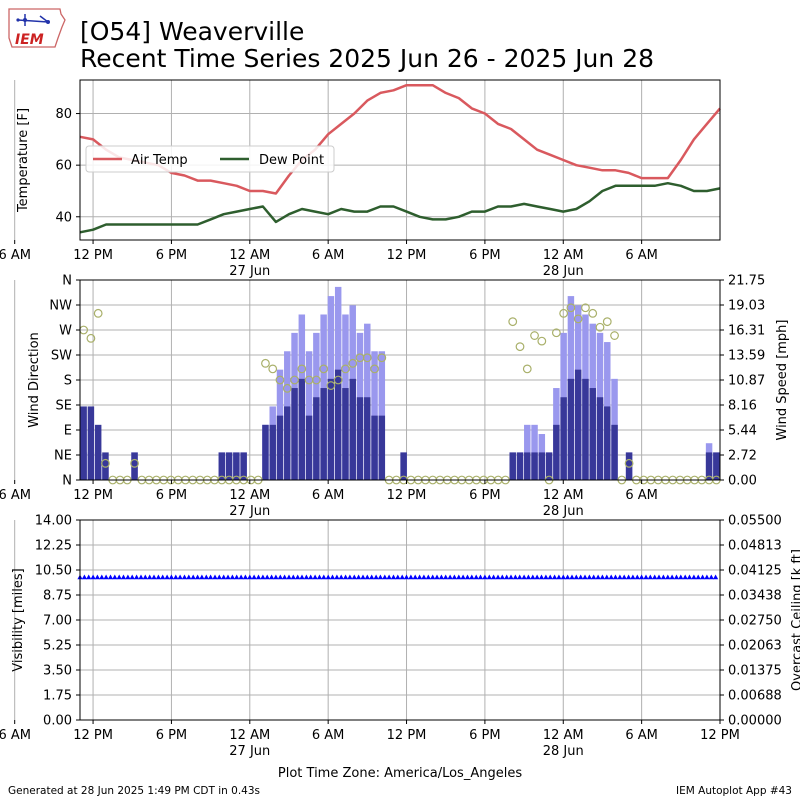  Describe the element at coordinates (57, 721) in the screenshot. I see `y-tick-label: 0.00` at that location.